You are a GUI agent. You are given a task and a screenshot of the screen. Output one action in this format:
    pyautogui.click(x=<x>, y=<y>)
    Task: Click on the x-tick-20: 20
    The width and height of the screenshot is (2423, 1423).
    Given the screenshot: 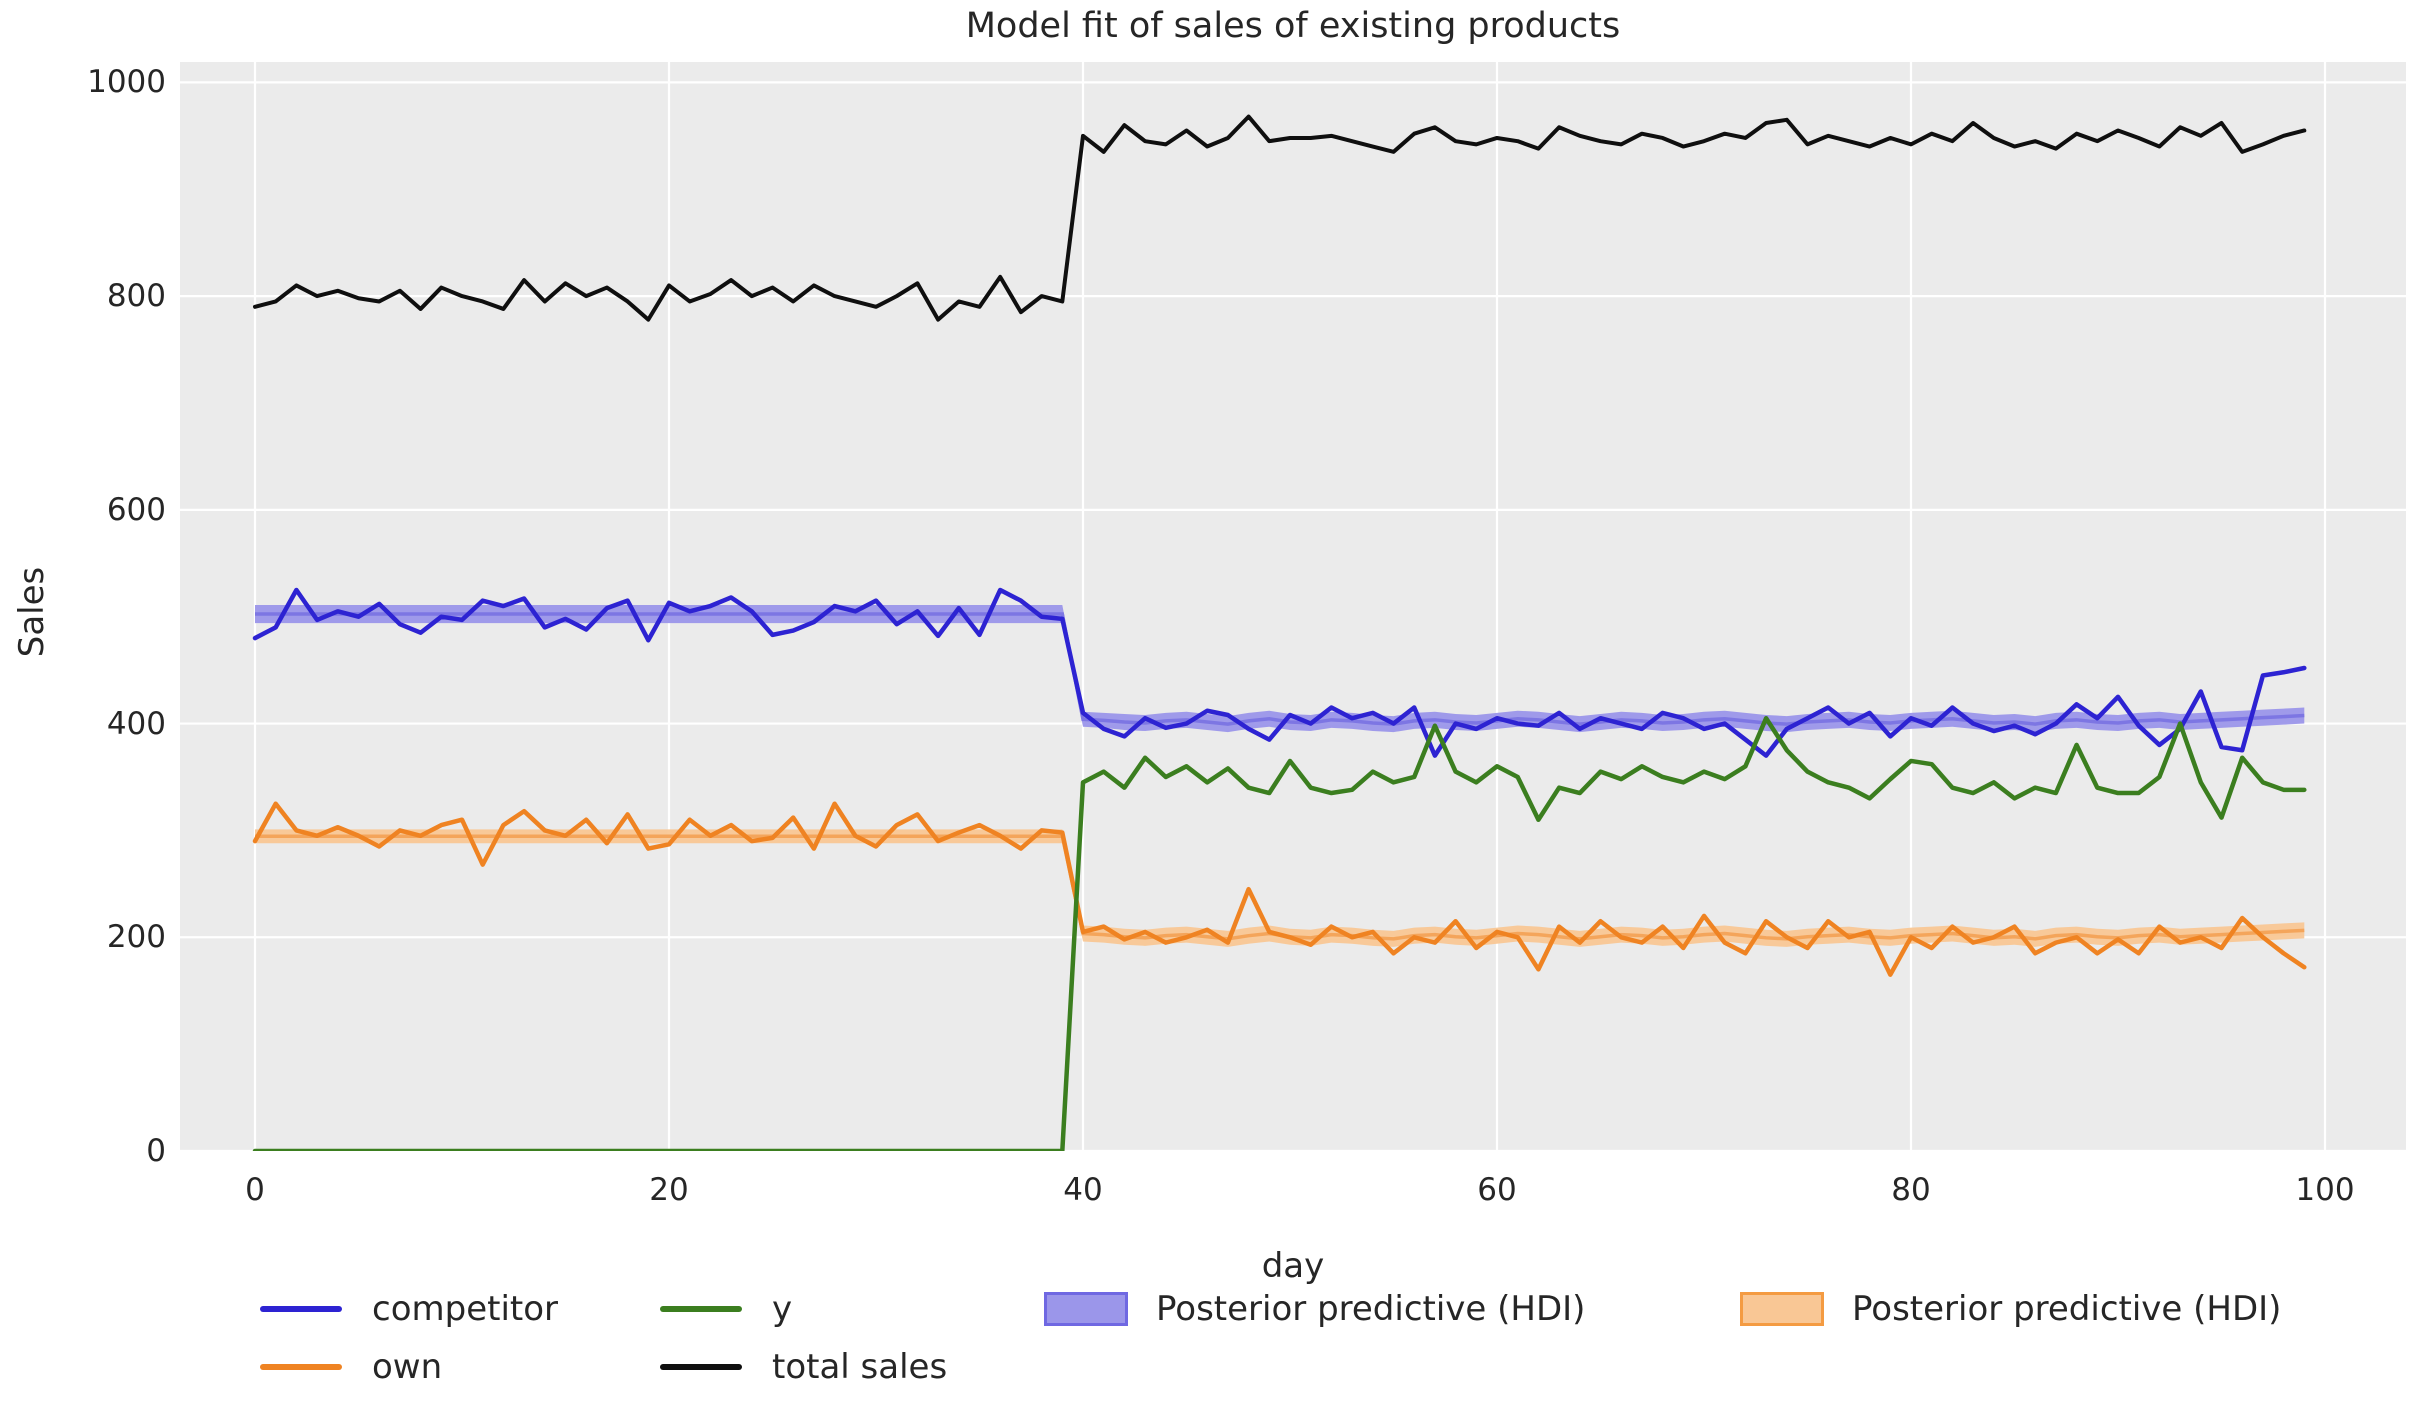 What is the action you would take?
    pyautogui.click(x=669, y=1190)
    